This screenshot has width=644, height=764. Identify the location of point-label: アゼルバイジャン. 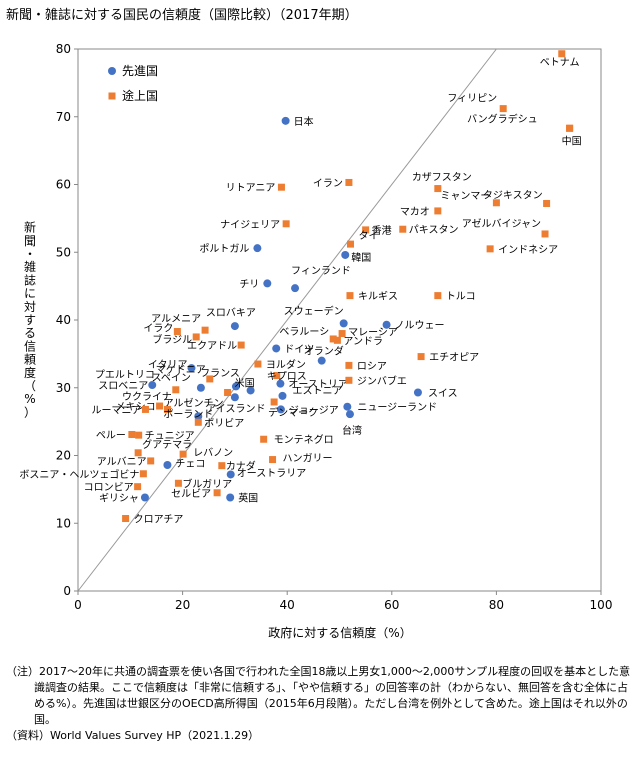
(501, 224).